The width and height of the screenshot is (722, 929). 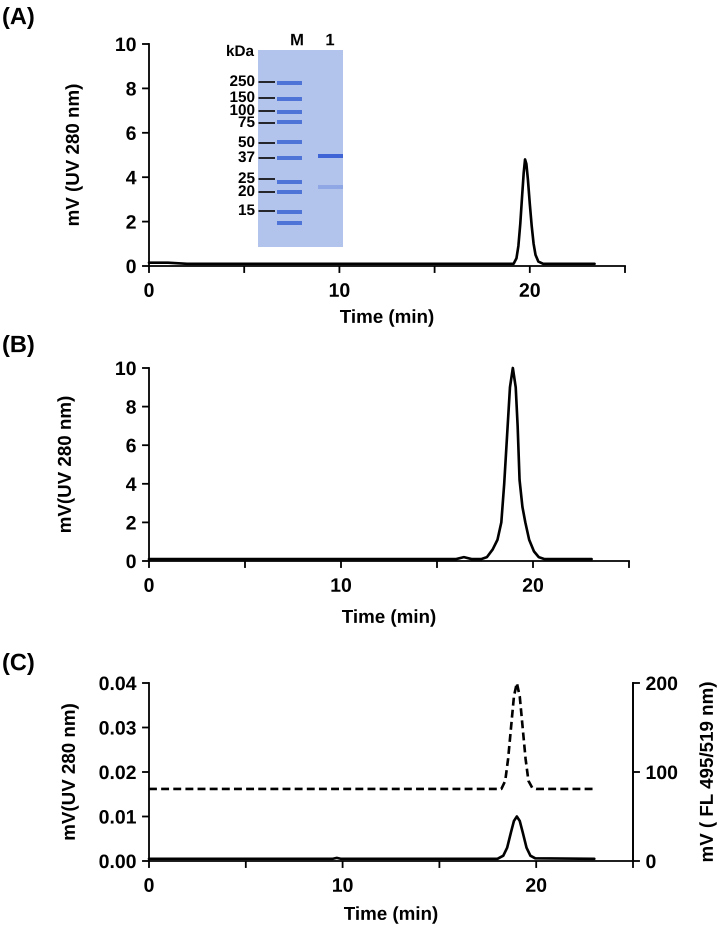 What do you see at coordinates (240, 50) in the screenshot?
I see `annotation: kDa` at bounding box center [240, 50].